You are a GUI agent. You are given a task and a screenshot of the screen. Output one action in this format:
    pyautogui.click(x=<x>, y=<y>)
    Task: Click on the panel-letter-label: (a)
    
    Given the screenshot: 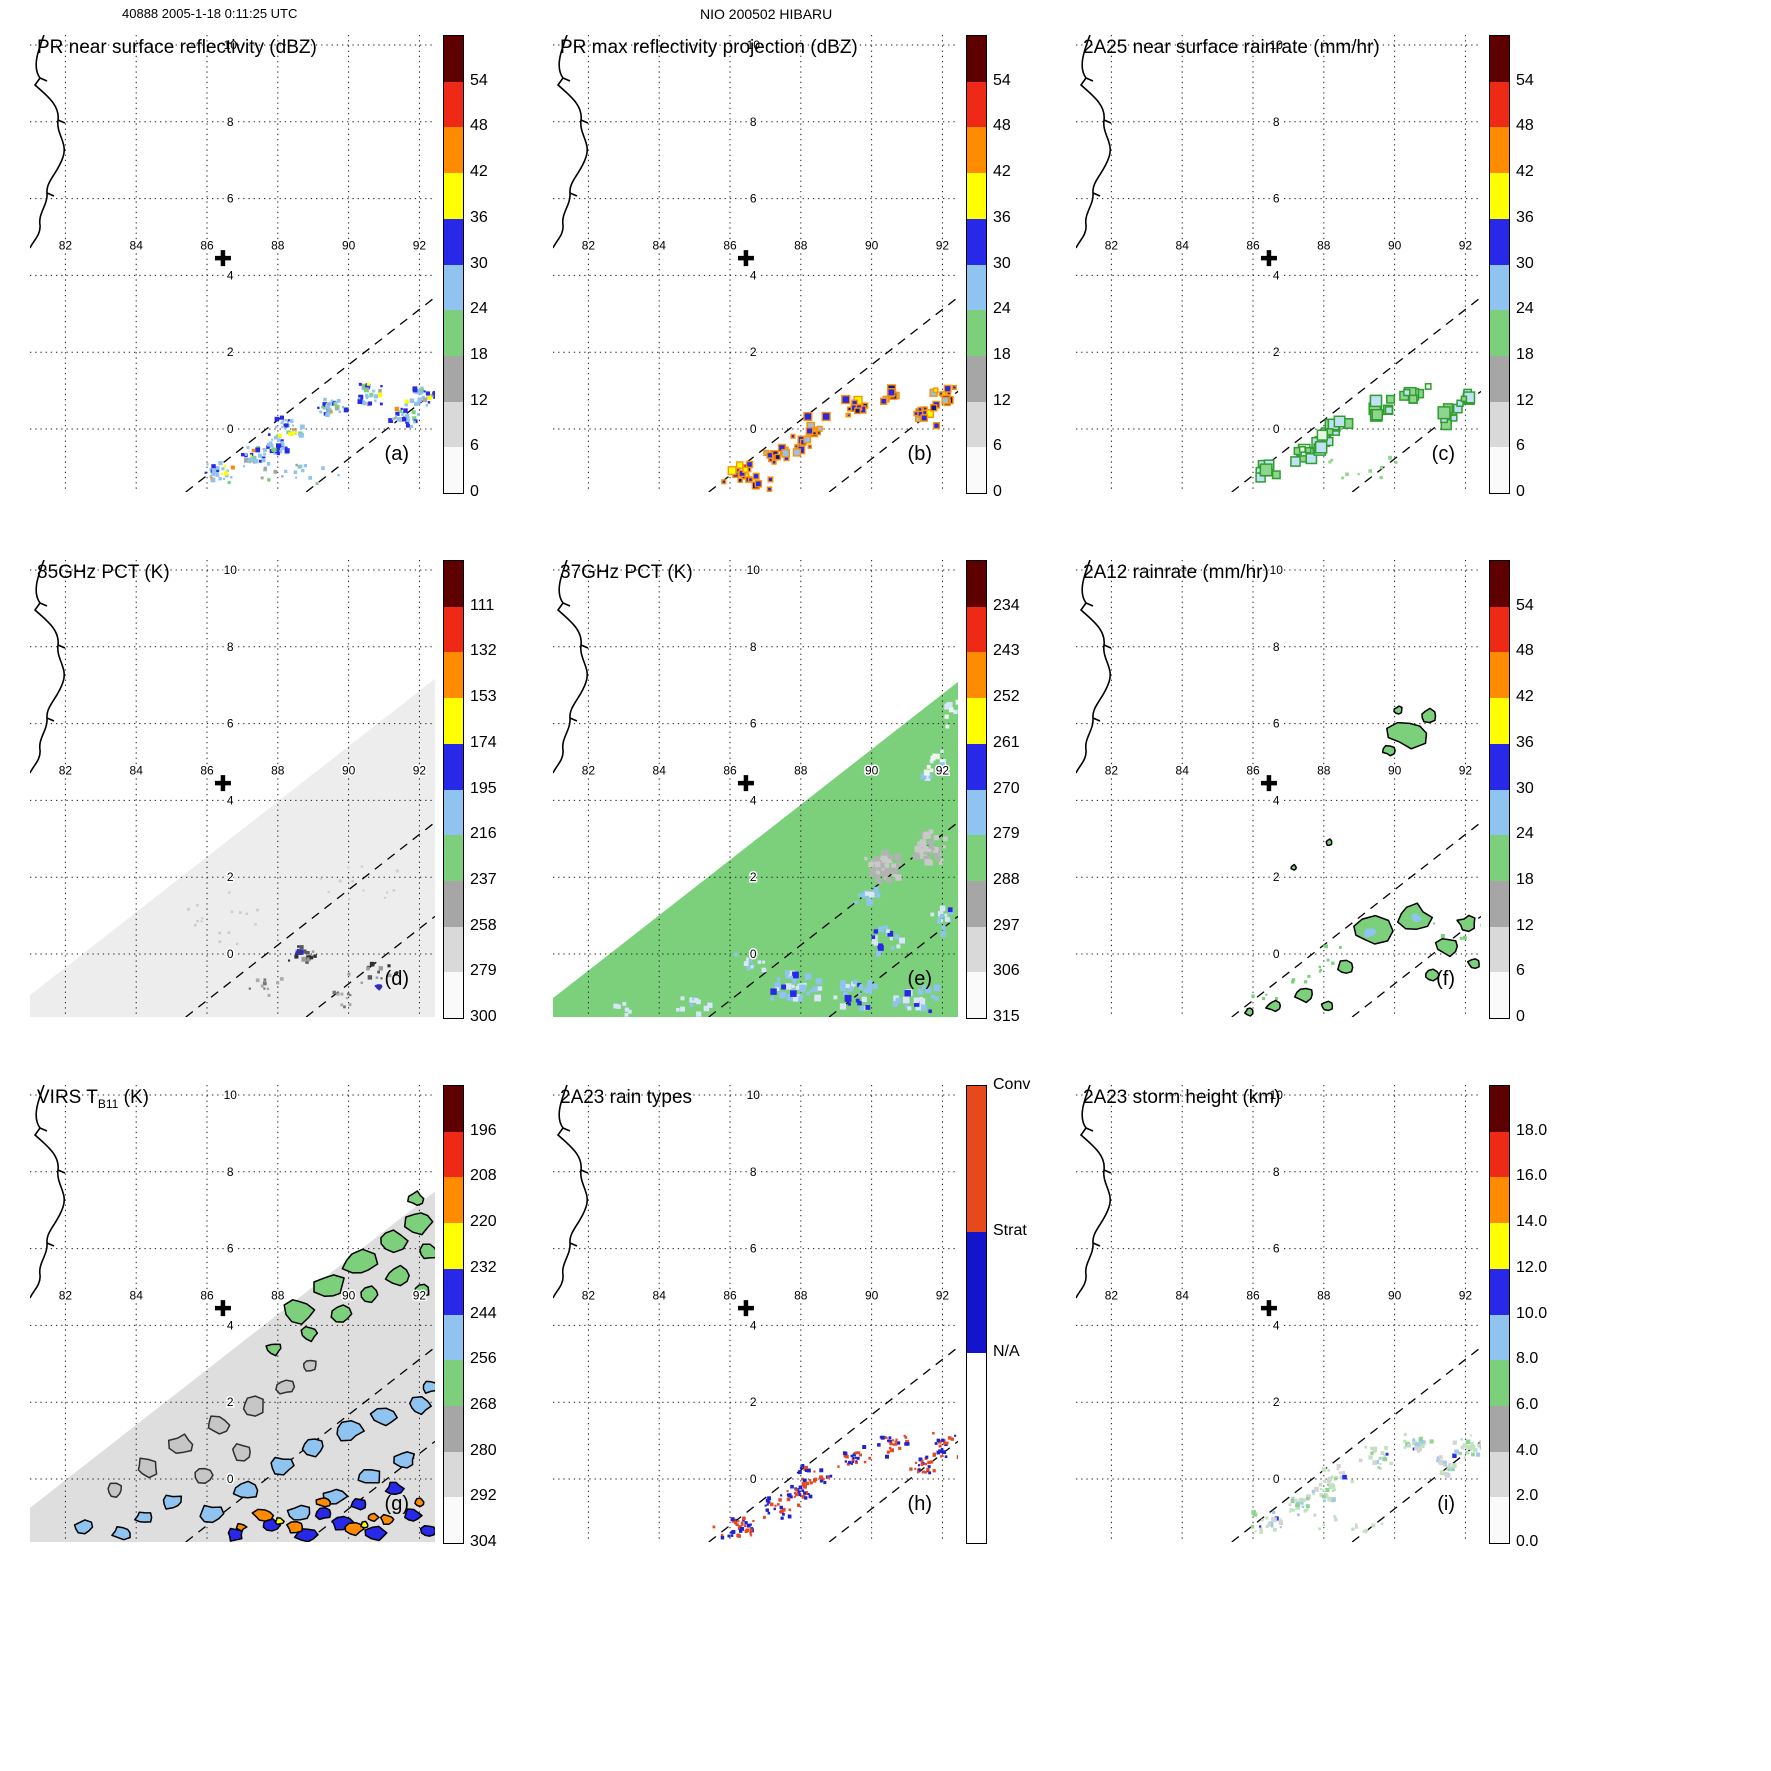 What is the action you would take?
    pyautogui.click(x=396, y=454)
    